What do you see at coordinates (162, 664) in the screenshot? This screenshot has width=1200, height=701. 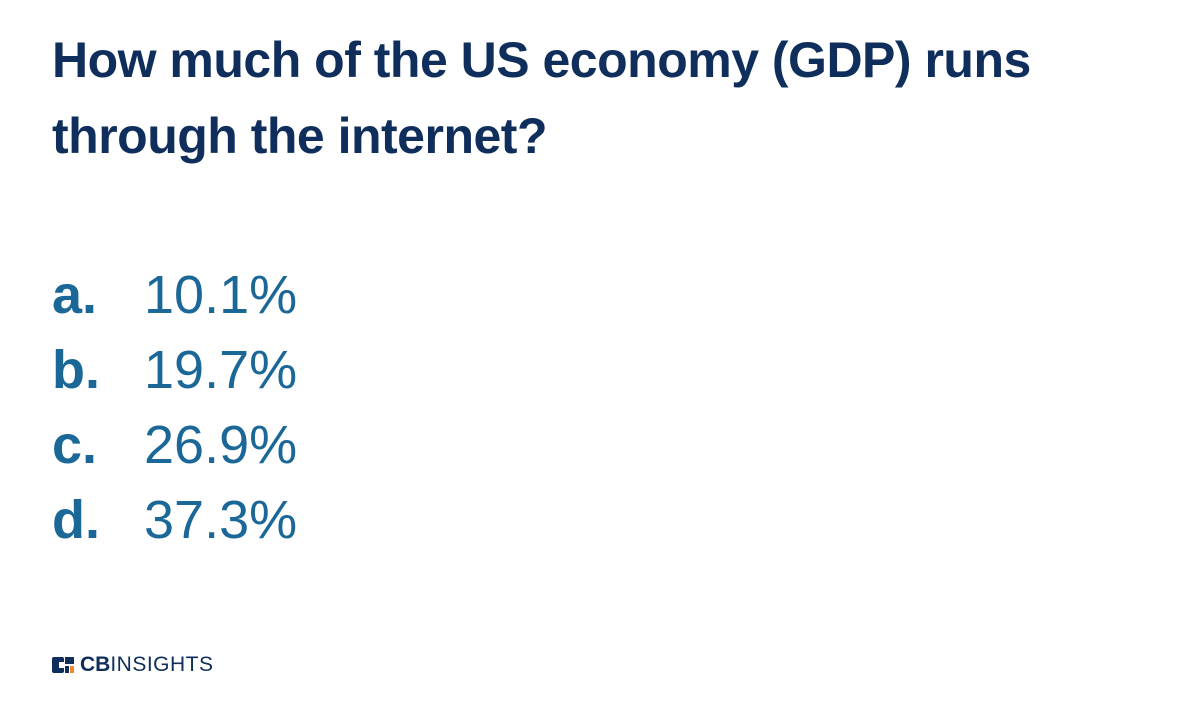 I see `logo-text-light: INSIGHTS` at bounding box center [162, 664].